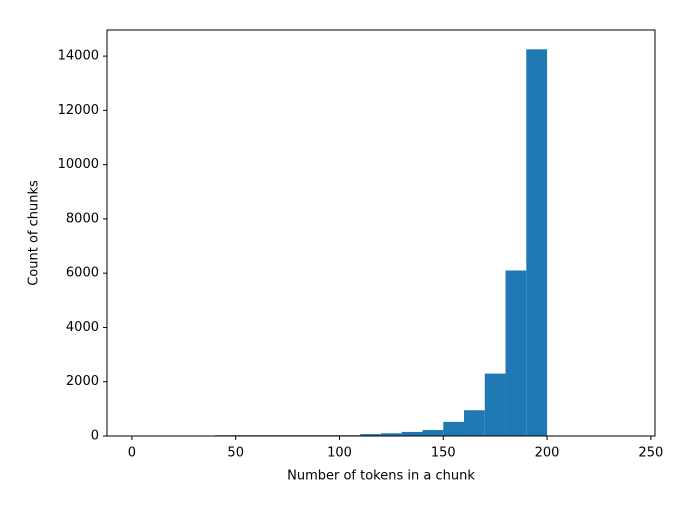 The width and height of the screenshot is (700, 506). Describe the element at coordinates (82, 218) in the screenshot. I see `y-tick-label: 8000` at that location.